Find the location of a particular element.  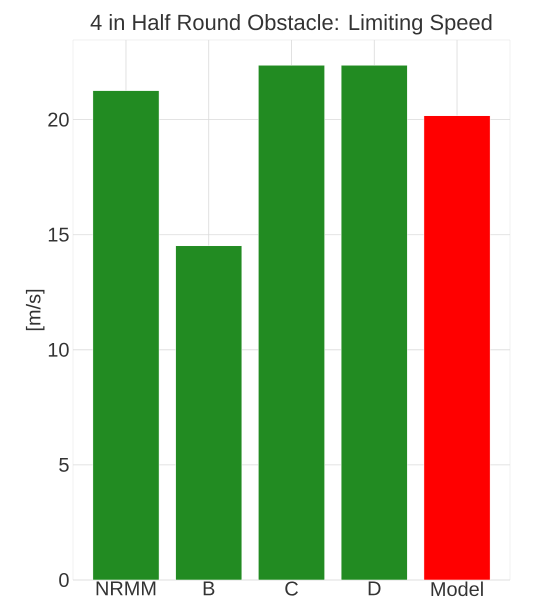

y-axis-title: [m/s] is located at coordinates (35, 310).